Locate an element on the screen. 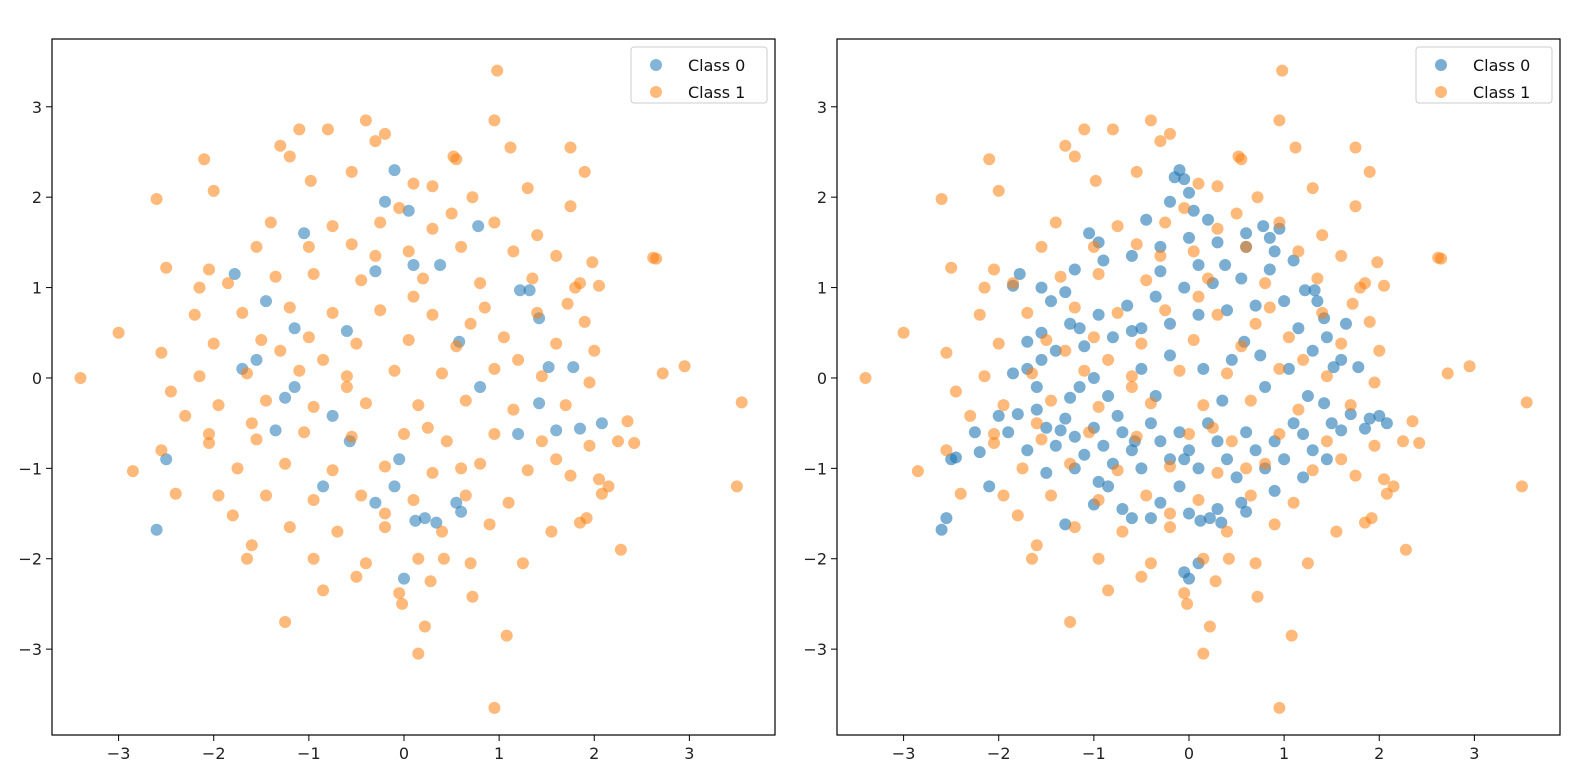 Image resolution: width=1586 pixels, height=779 pixels. y-tick-label: −3 is located at coordinates (30, 649).